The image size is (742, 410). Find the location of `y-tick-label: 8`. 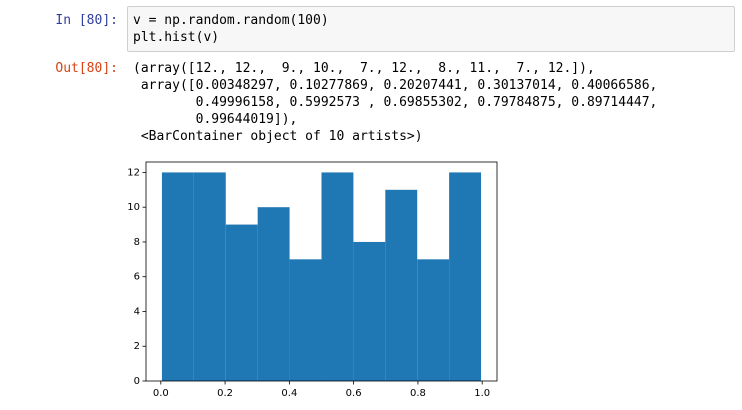

y-tick-label: 8 is located at coordinates (137, 242).